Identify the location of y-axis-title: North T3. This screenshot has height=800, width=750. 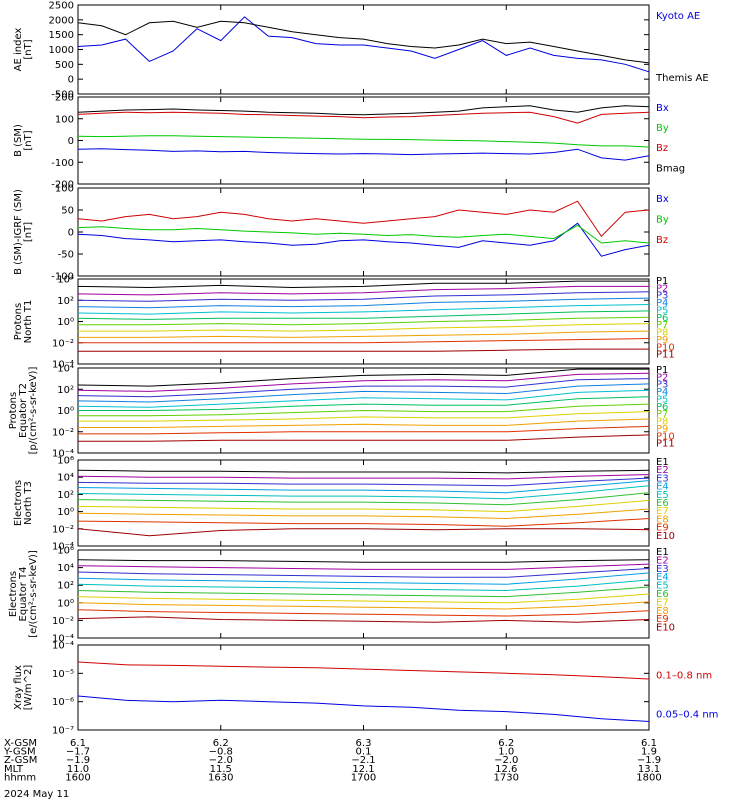
(28, 503).